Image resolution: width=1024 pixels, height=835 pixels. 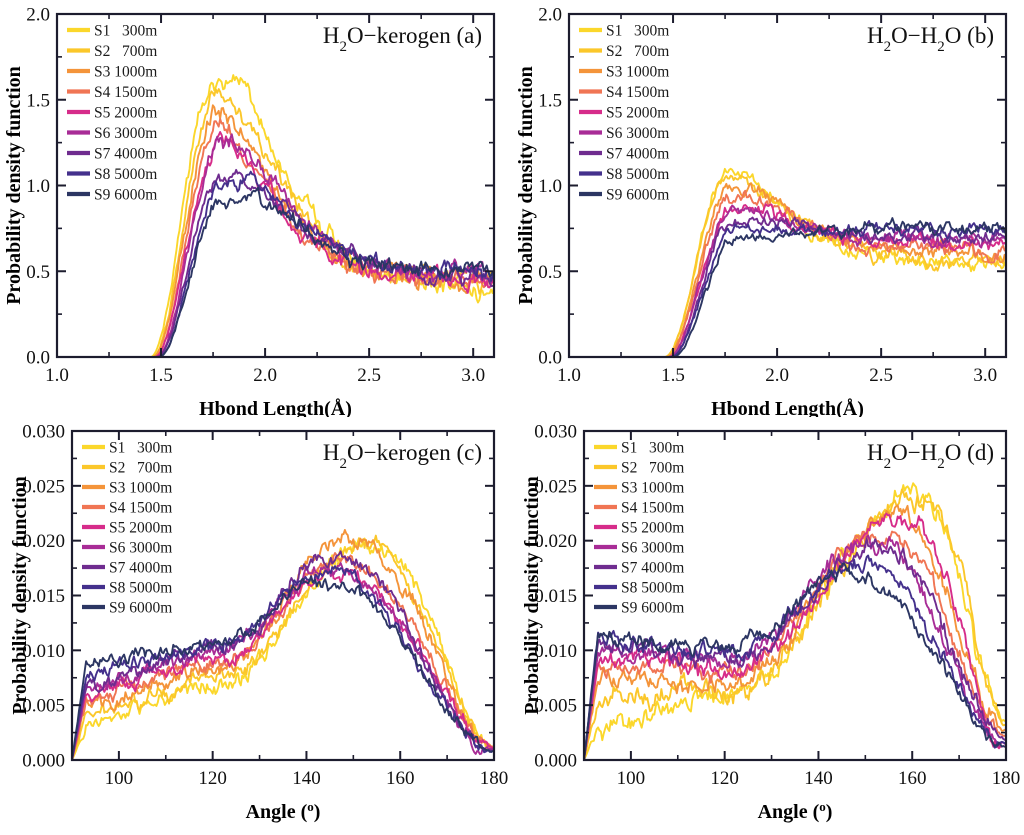 I want to click on y-tick-label: 1.0, so click(x=38, y=186).